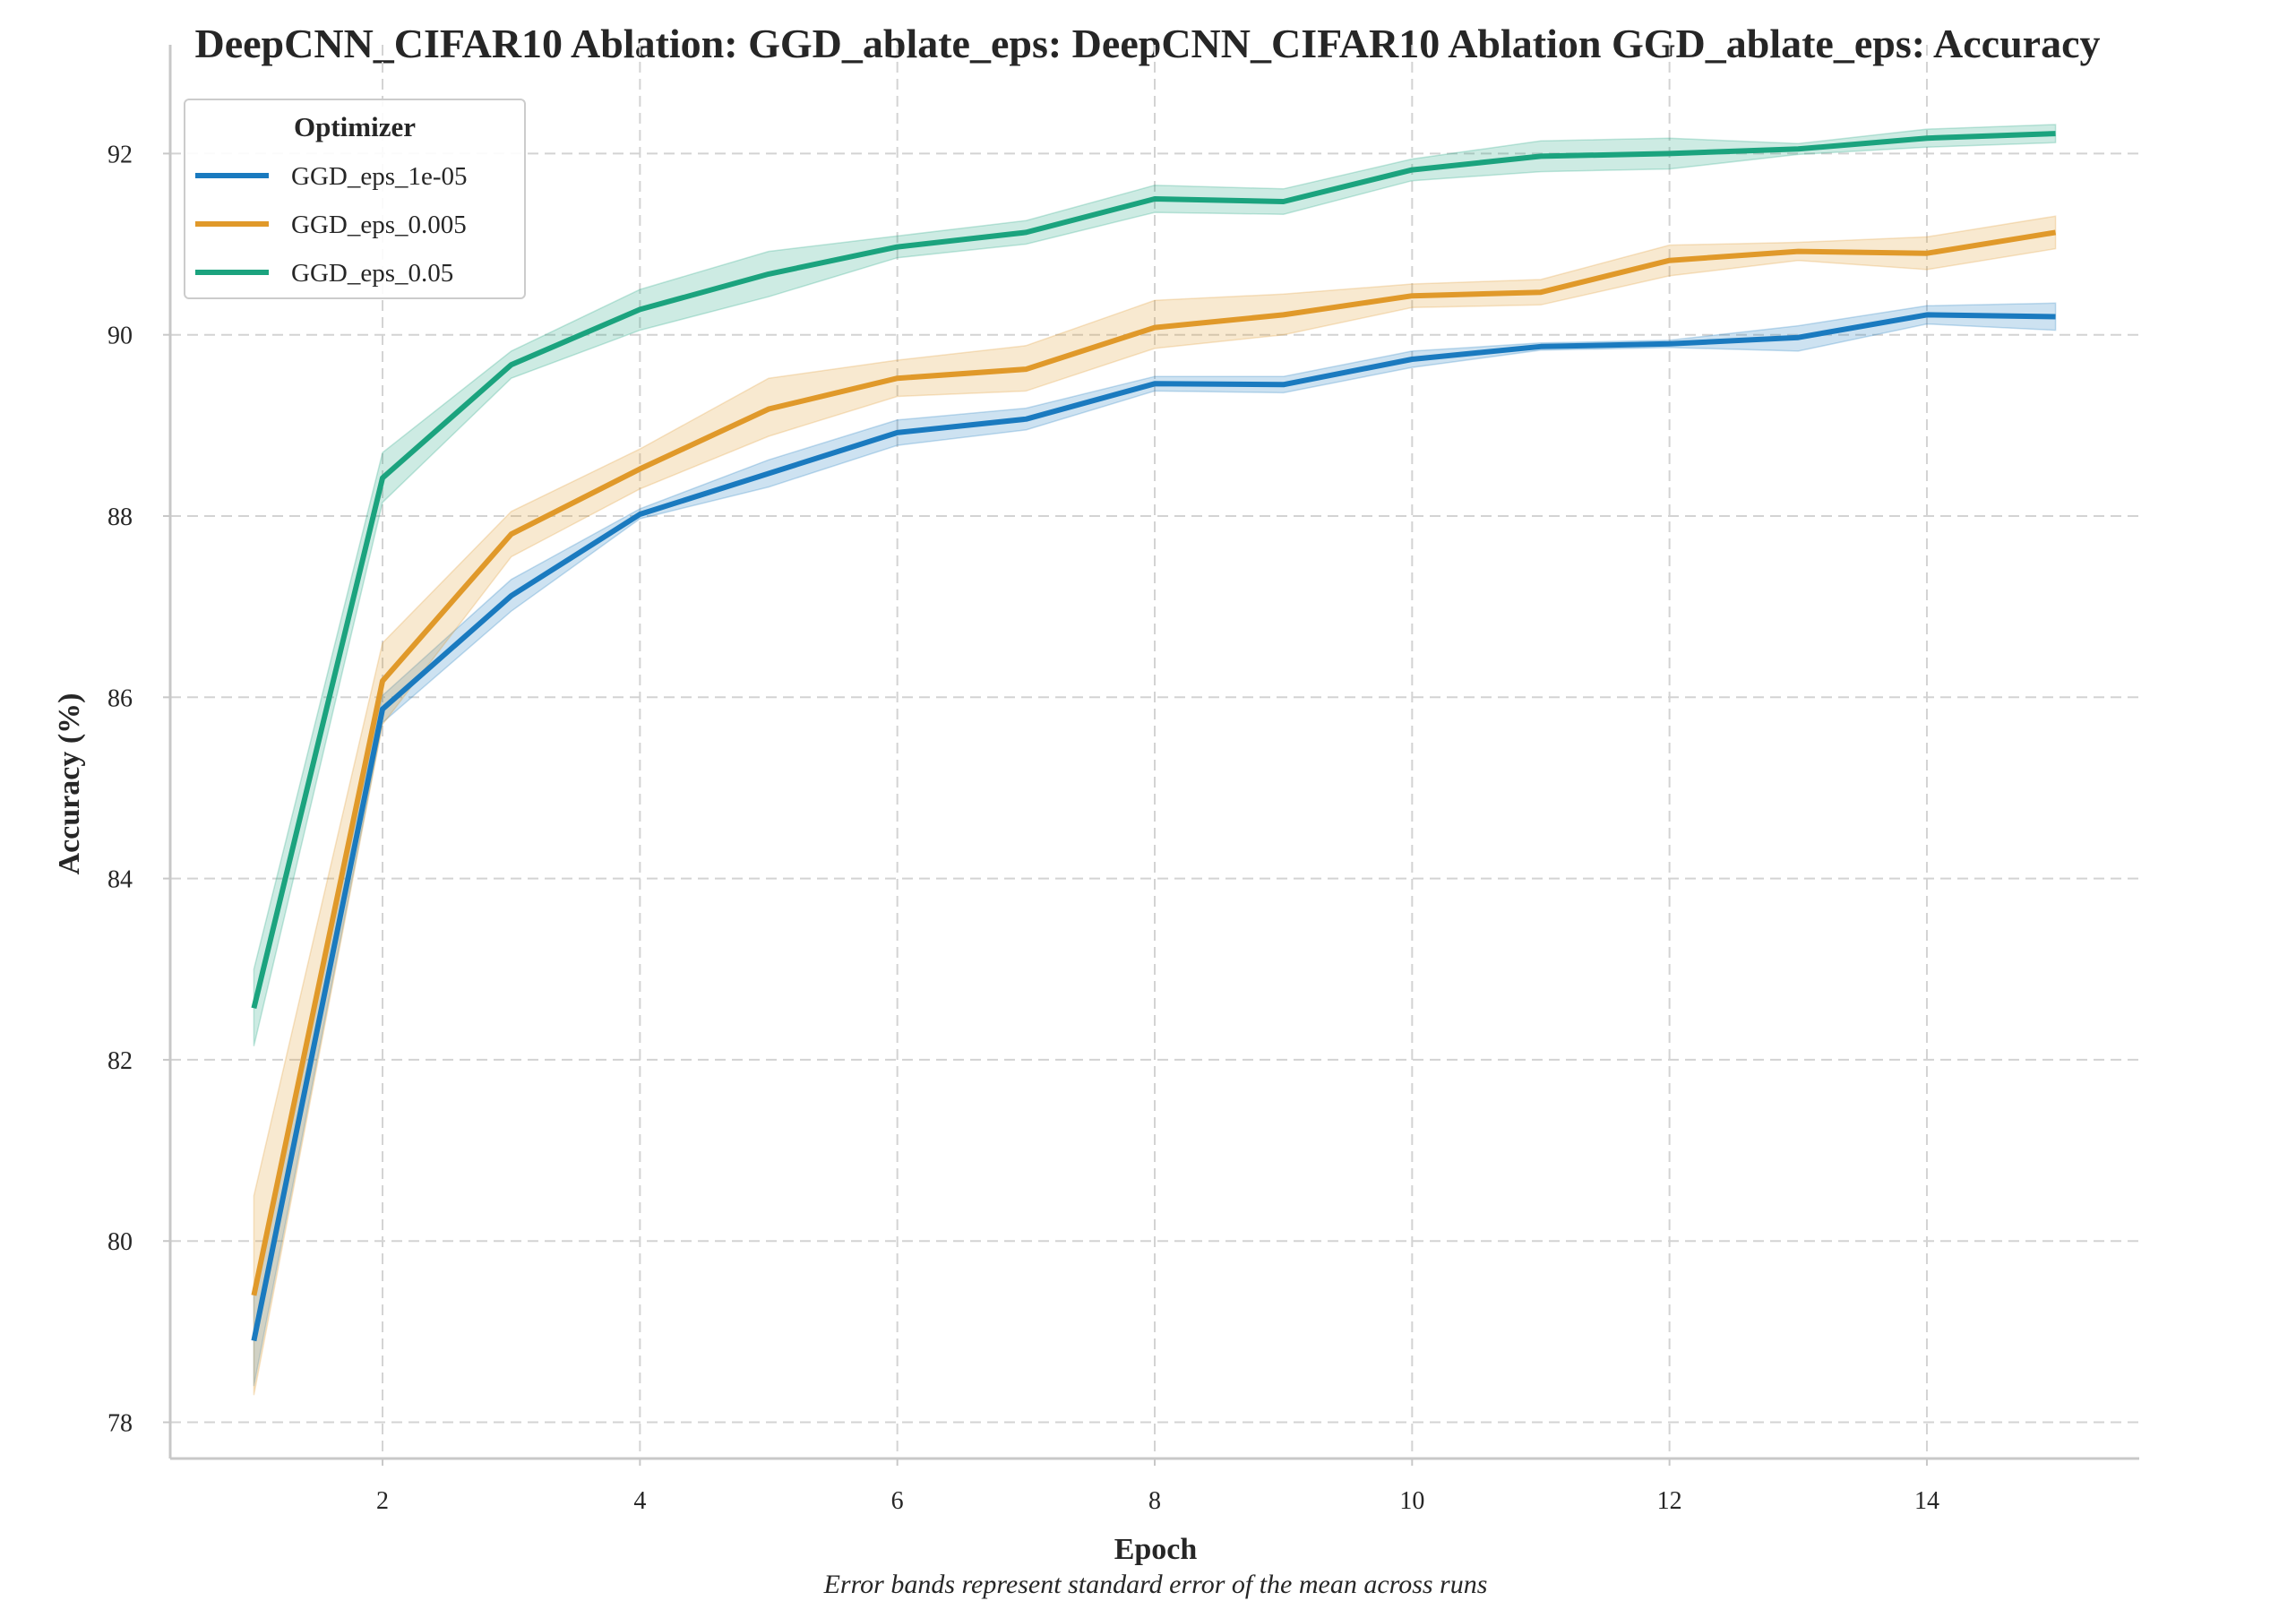 This screenshot has width=2296, height=1618. I want to click on legend-label-GGD_eps_0.05: GGD_eps_0.05, so click(372, 273).